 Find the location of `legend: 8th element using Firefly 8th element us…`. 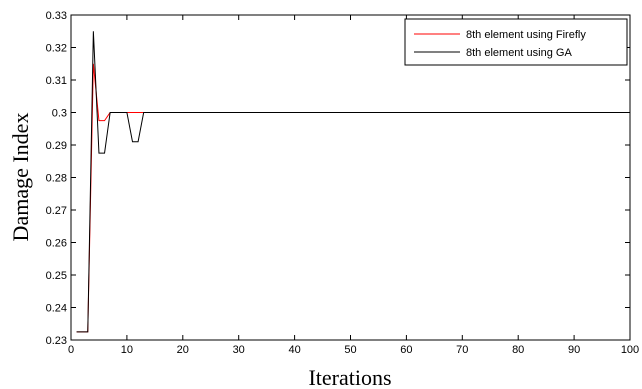

legend: 8th element using Firefly 8th element us… is located at coordinates (516, 42).